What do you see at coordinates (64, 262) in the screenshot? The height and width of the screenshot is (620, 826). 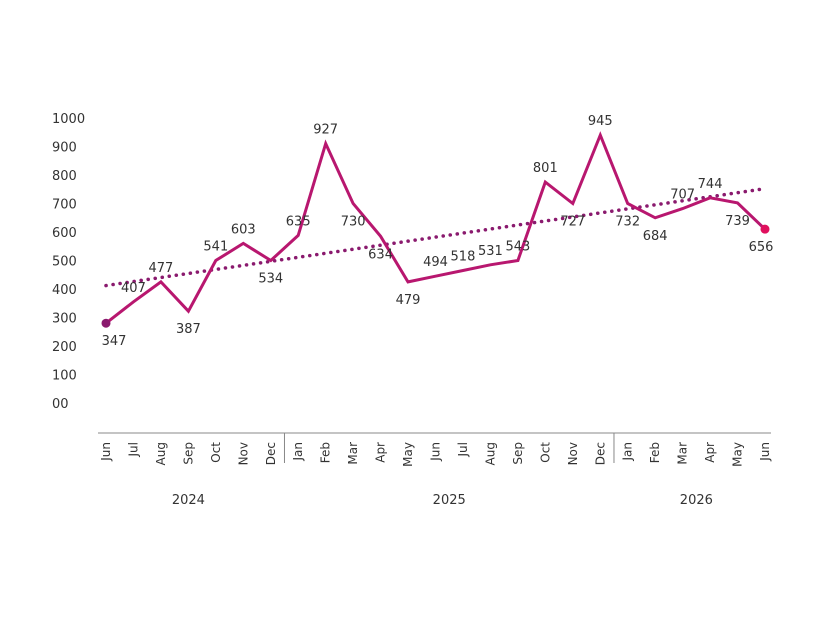 I see `y-tick-label: 500` at bounding box center [64, 262].